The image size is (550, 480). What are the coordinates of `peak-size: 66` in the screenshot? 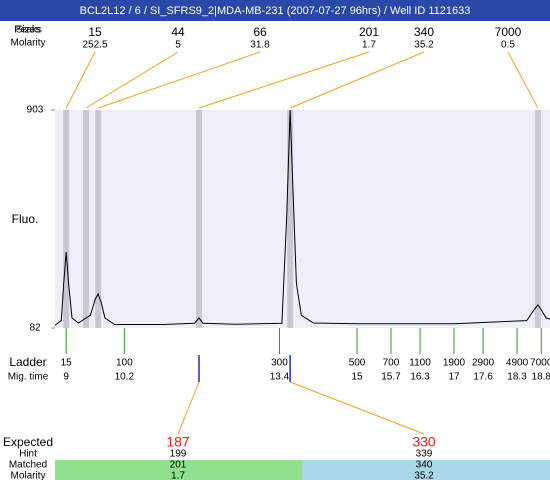 It's located at (260, 32).